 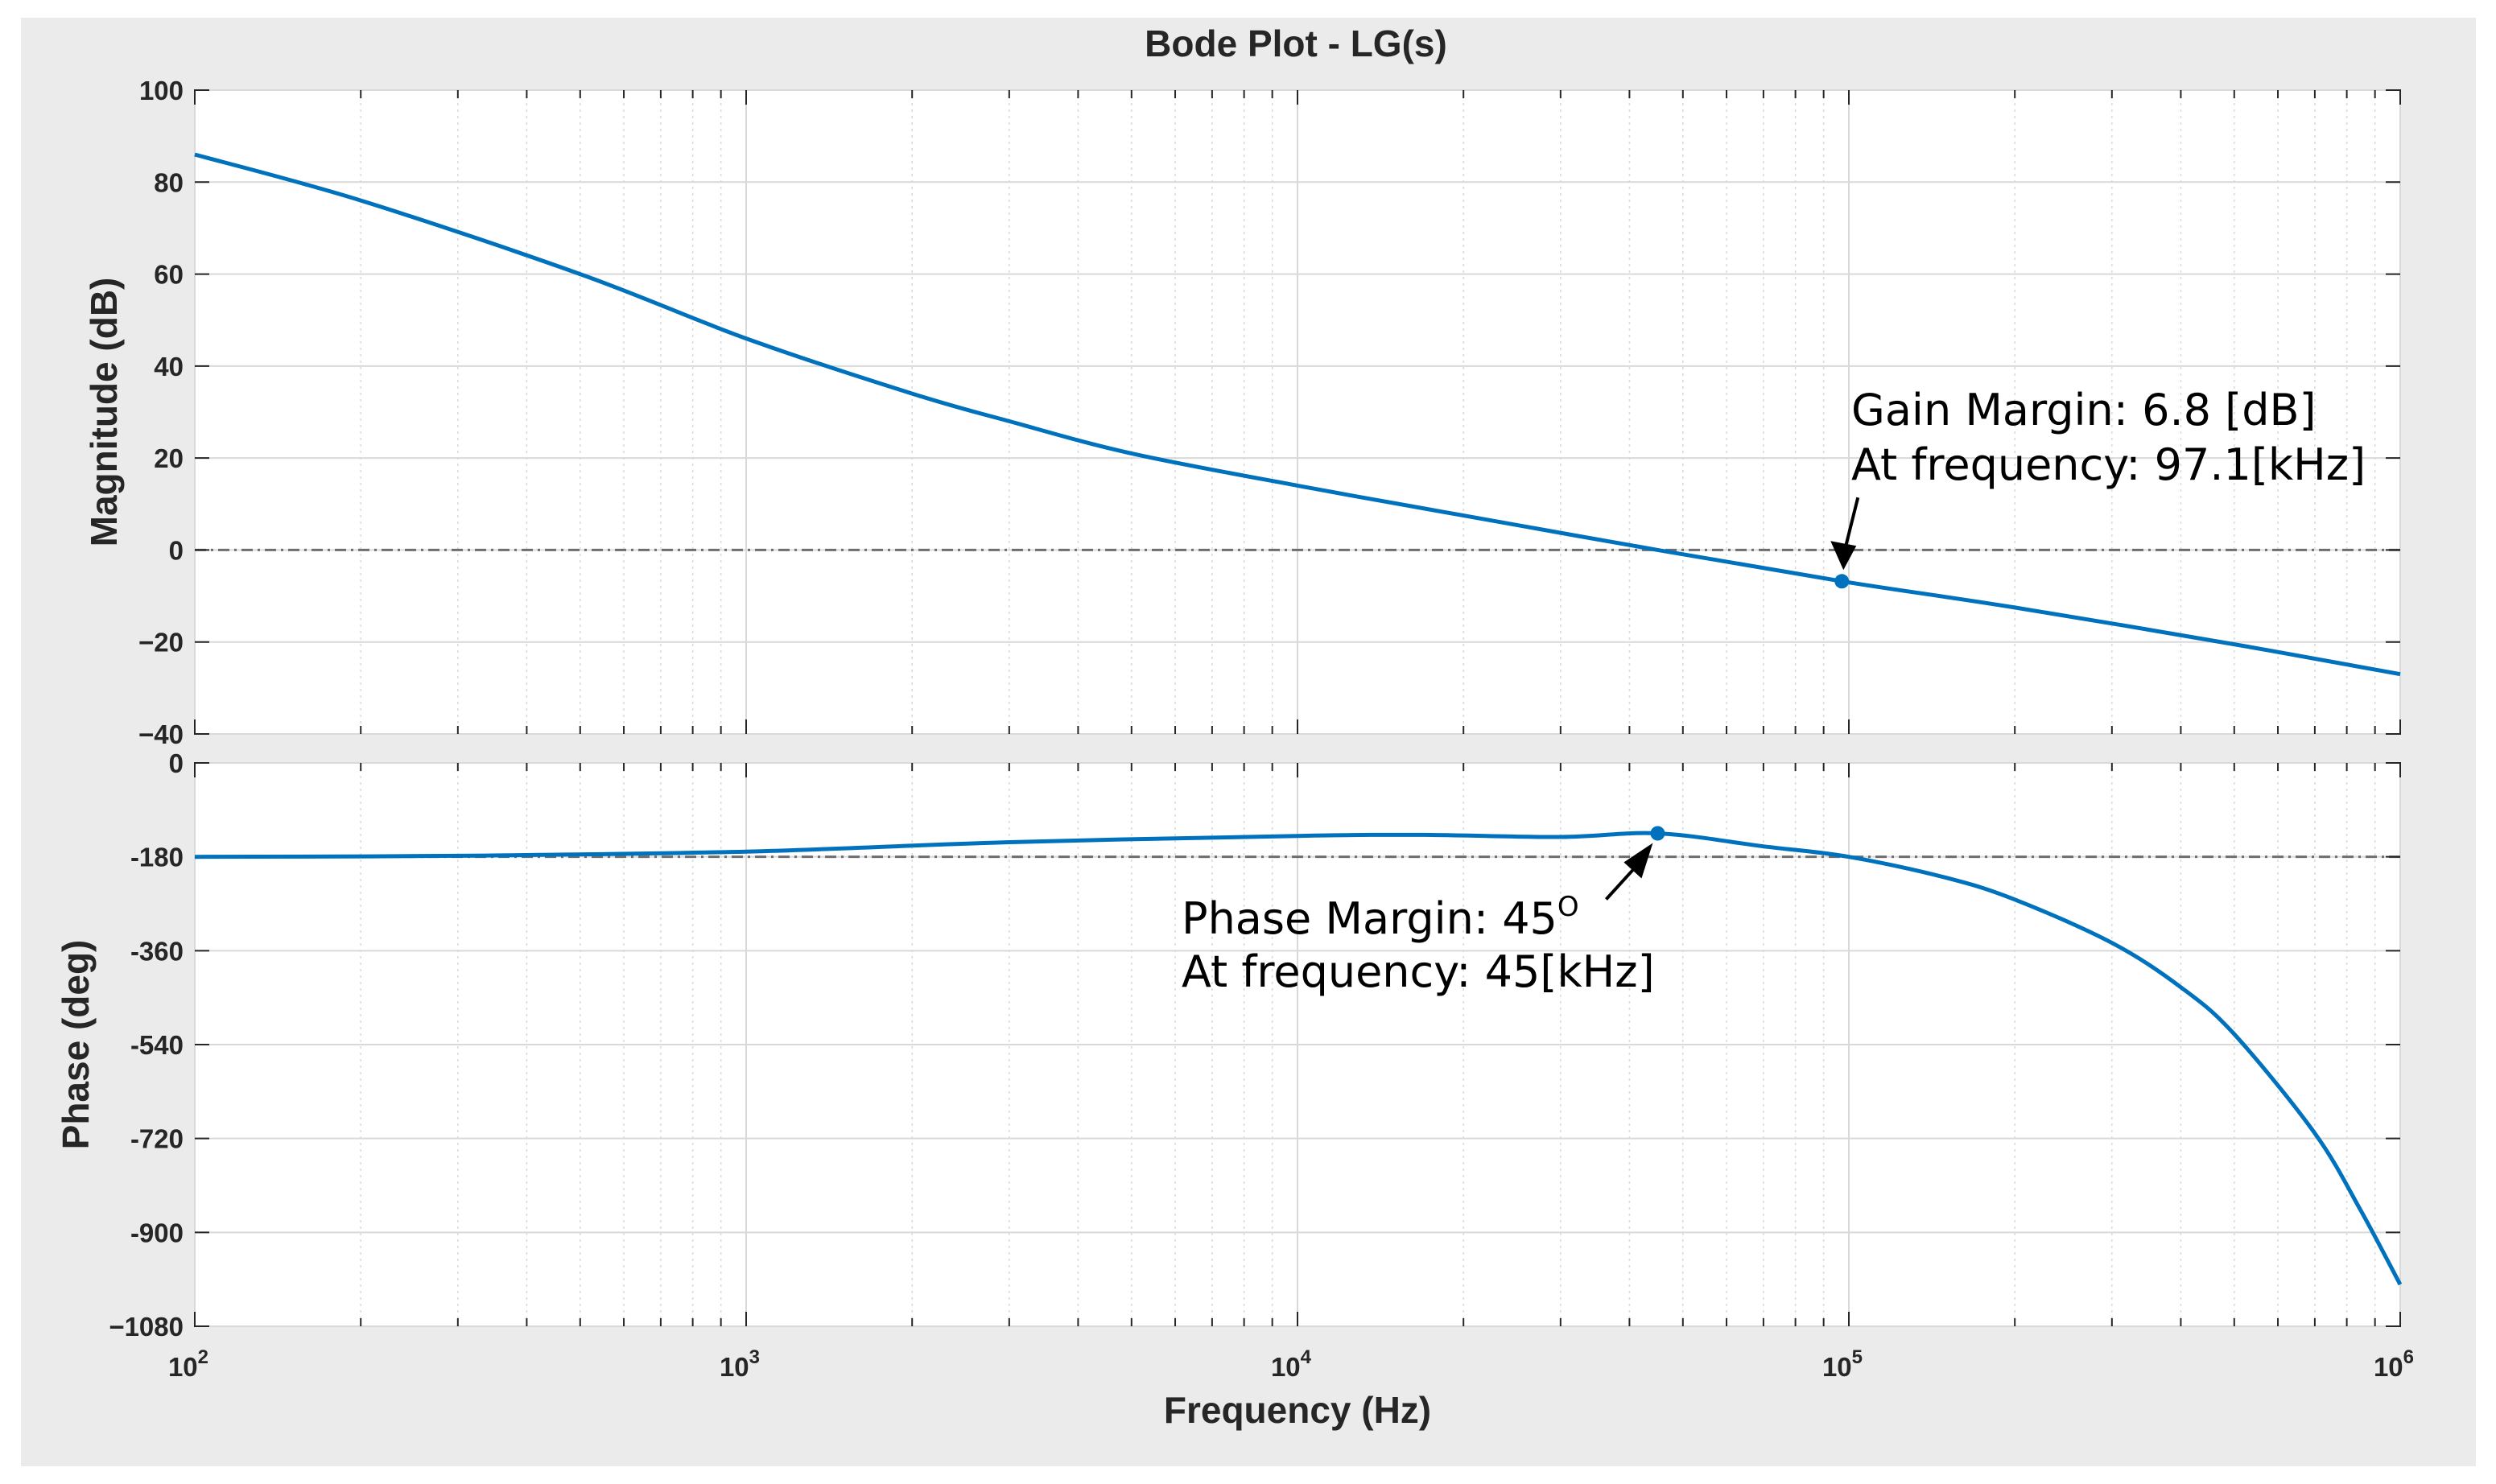 What do you see at coordinates (1638, 861) in the screenshot?
I see `phase-margin-arrow-head` at bounding box center [1638, 861].